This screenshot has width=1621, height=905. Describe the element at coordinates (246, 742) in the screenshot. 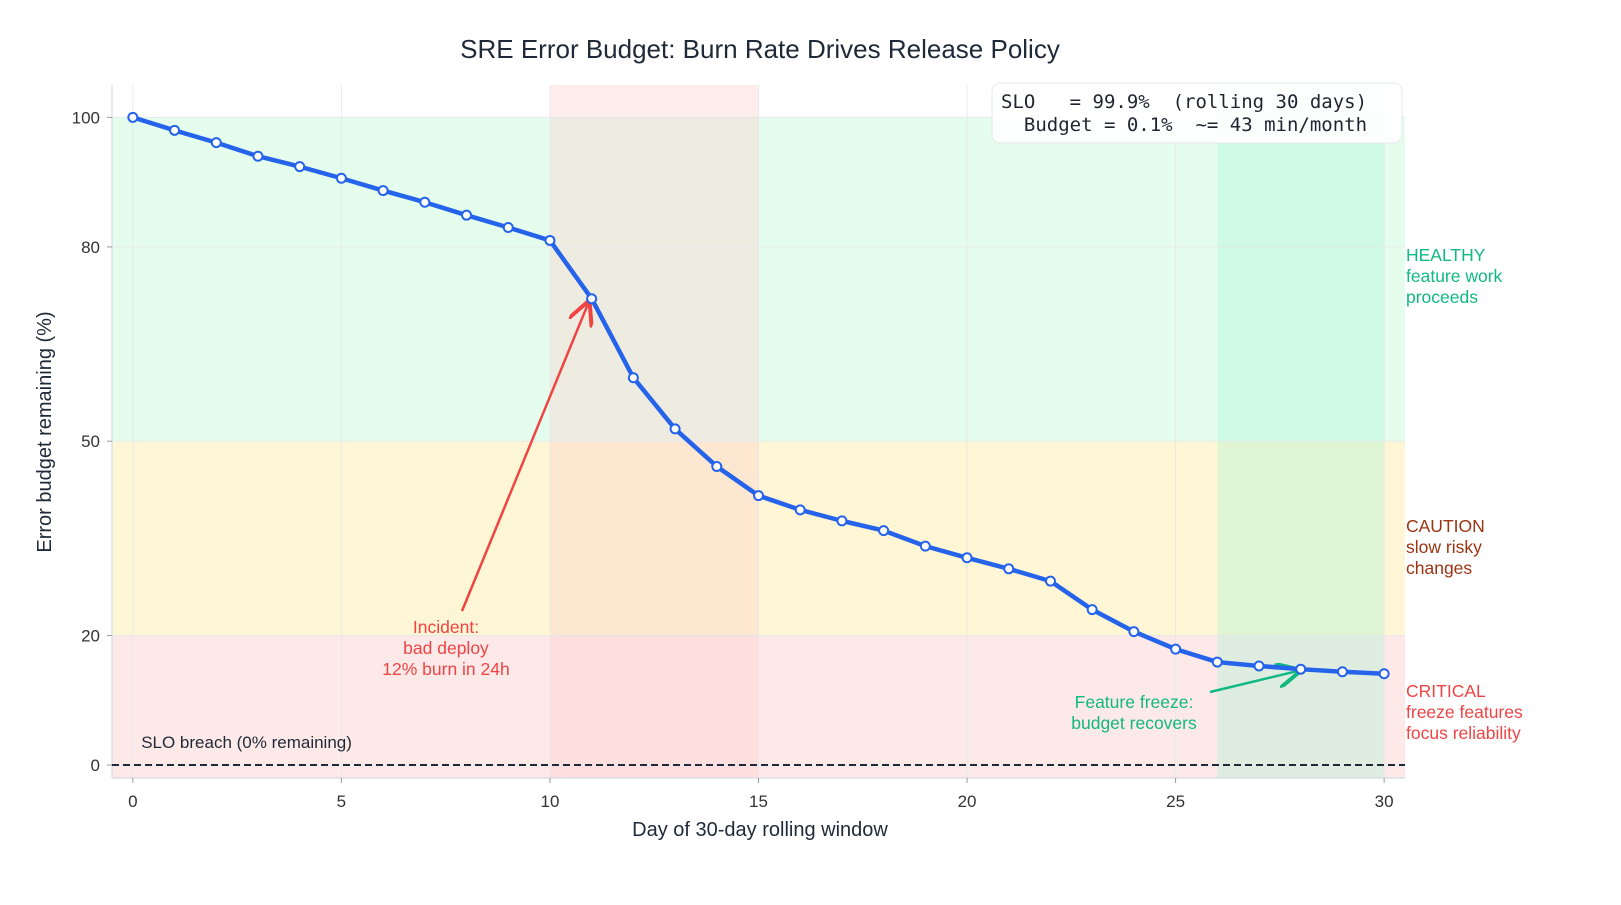

I see `slo-breach-label: SLO breach (0% remaining)` at that location.